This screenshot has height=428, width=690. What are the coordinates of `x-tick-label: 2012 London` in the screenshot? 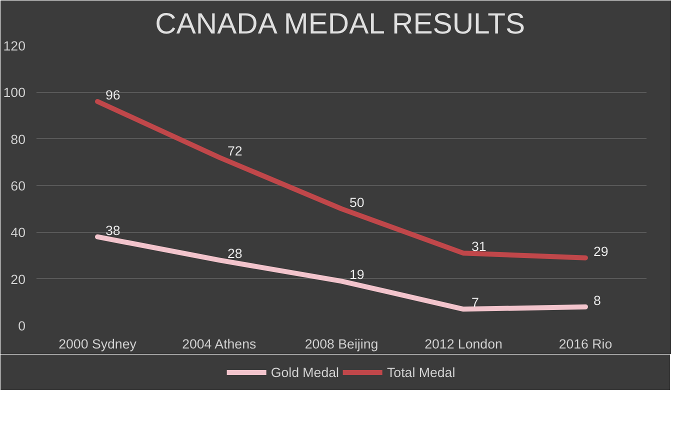 It's located at (463, 344).